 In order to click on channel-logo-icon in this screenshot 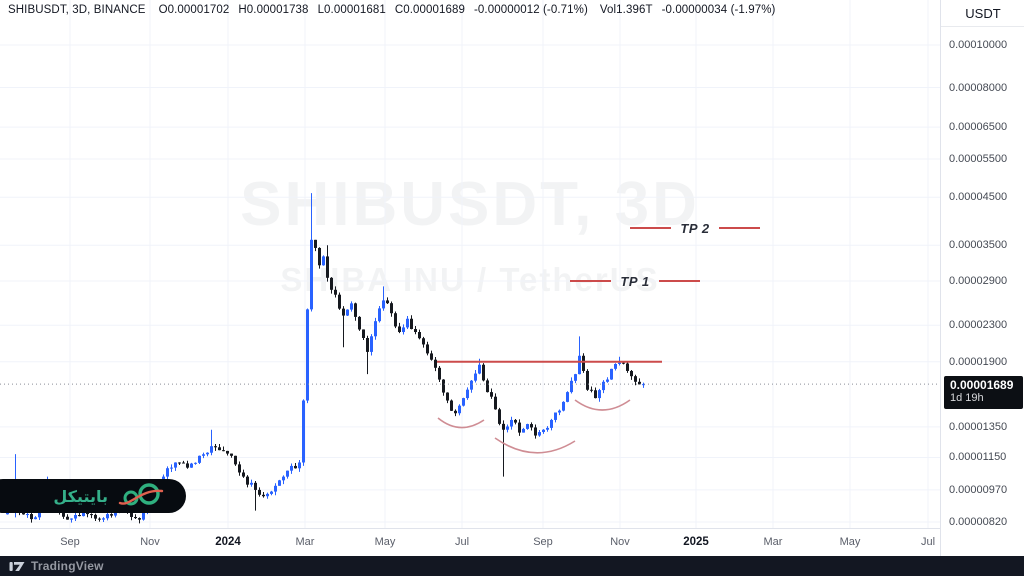, I will do `click(141, 494)`.